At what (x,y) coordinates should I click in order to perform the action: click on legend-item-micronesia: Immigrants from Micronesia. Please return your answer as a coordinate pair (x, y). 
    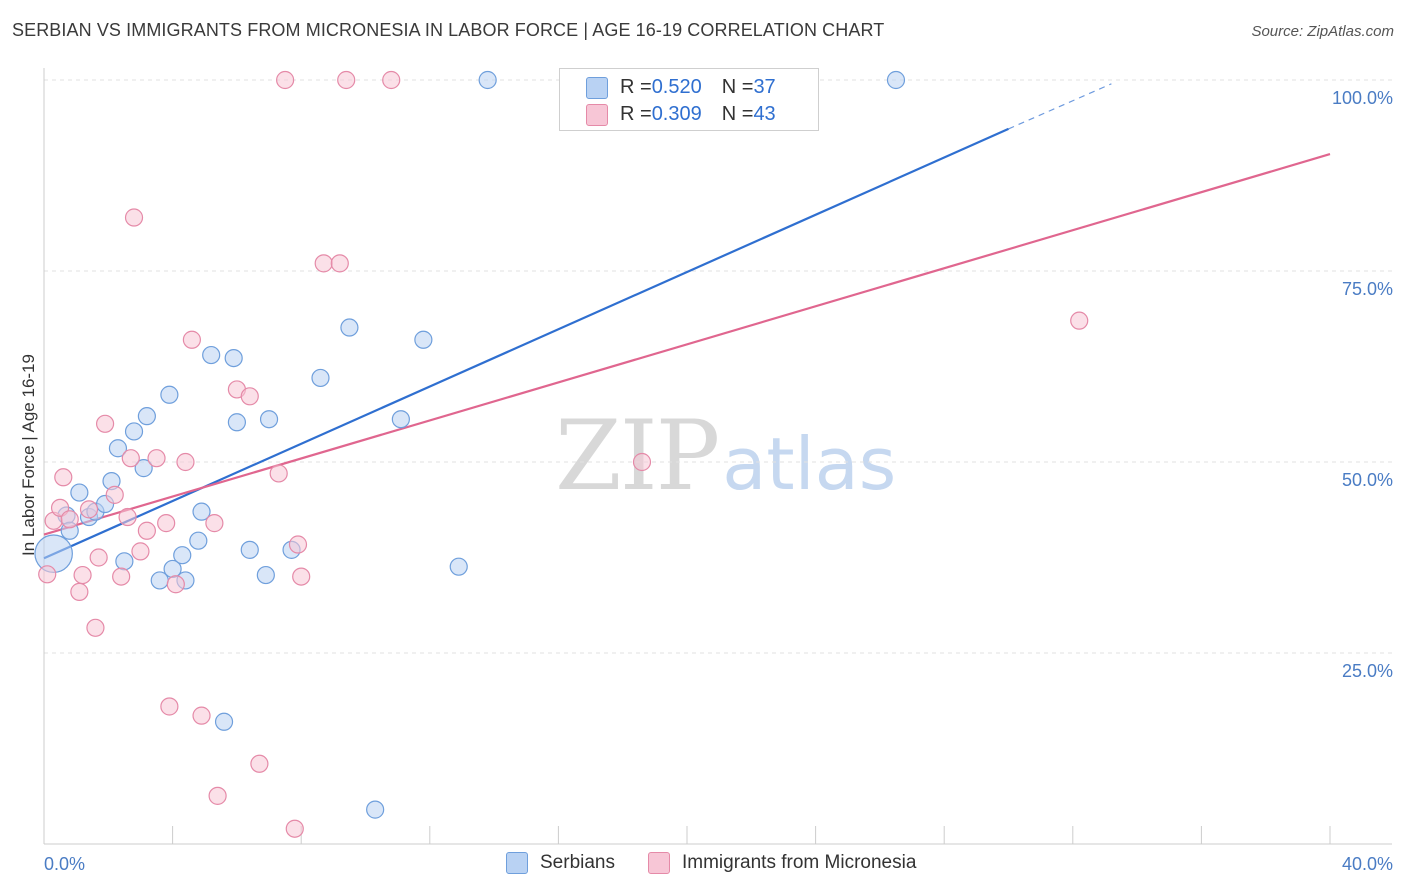
    Looking at the image, I should click on (782, 863).